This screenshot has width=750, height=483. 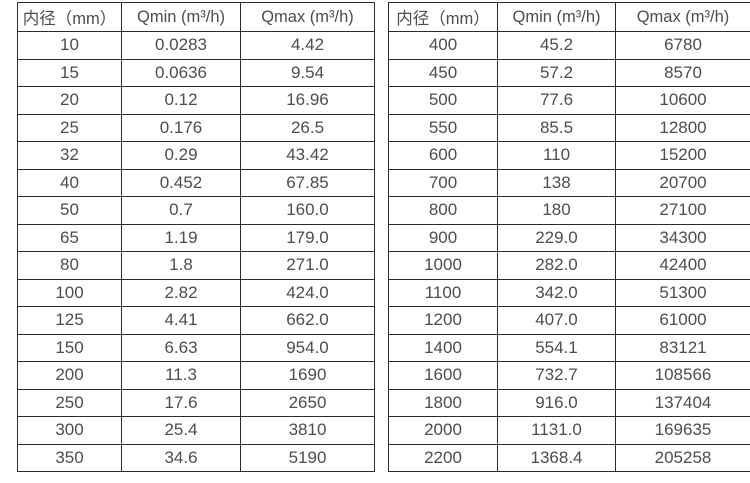 What do you see at coordinates (307, 127) in the screenshot?
I see `table-cell: 26.5` at bounding box center [307, 127].